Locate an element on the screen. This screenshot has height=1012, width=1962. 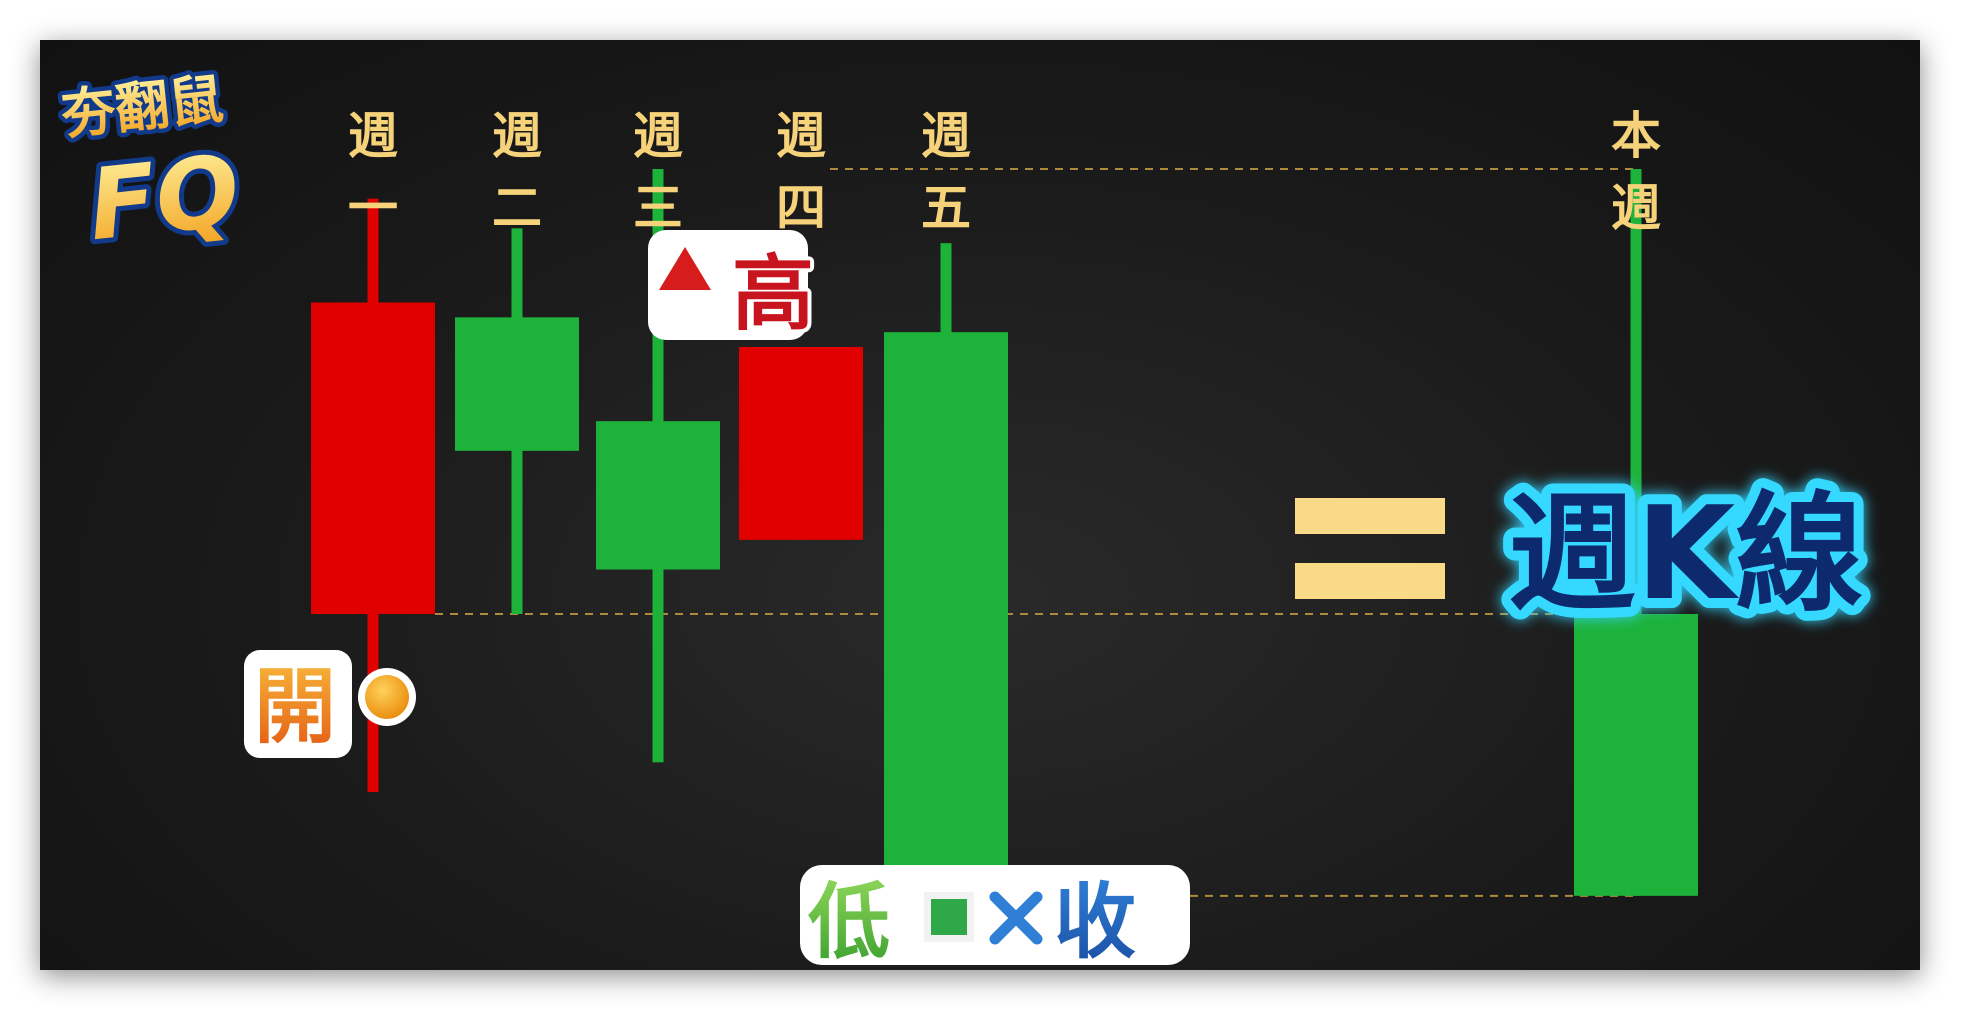
low-close-tag-background is located at coordinates (995, 915).